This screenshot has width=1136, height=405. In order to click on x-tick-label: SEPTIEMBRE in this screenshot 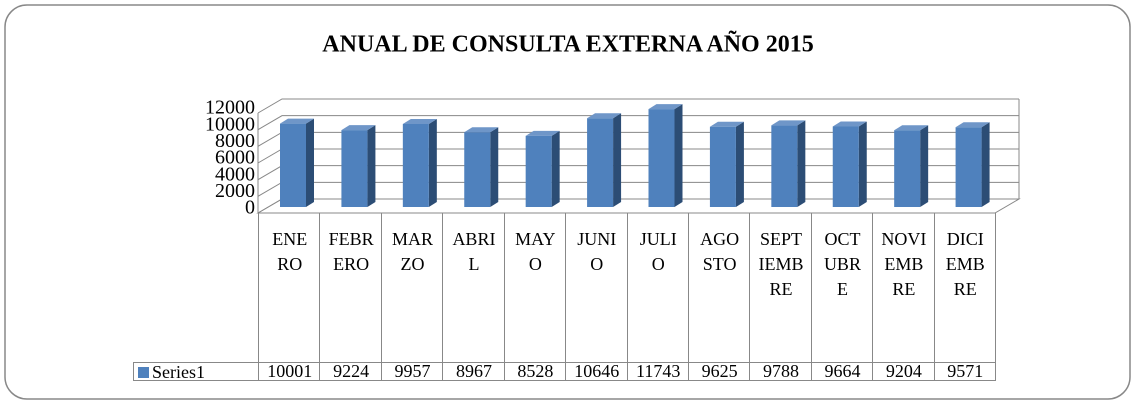, I will do `click(780, 288)`.